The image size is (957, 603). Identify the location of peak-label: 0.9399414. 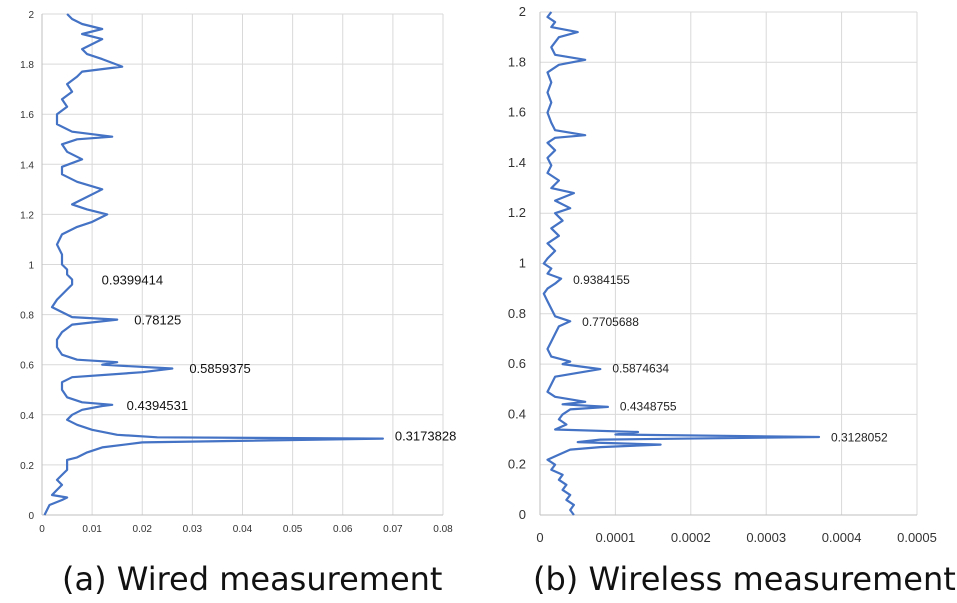
(132, 280).